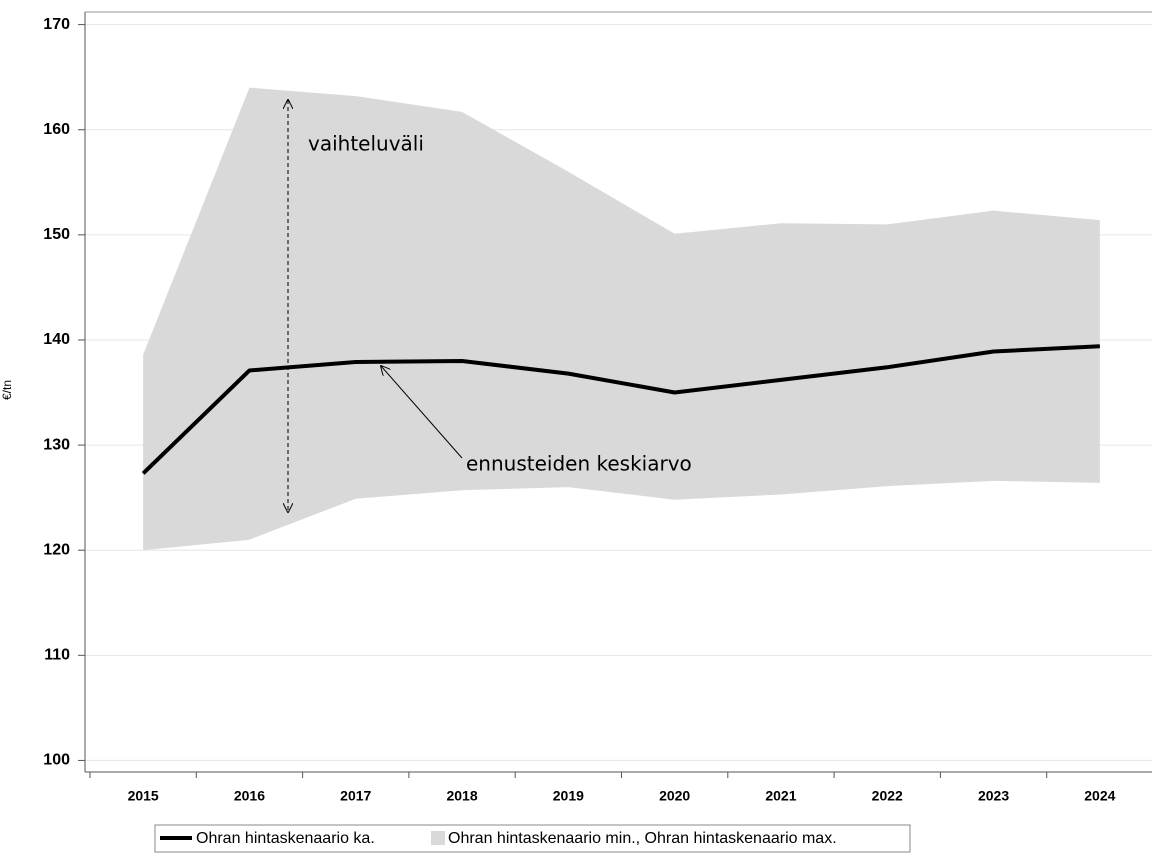 Image resolution: width=1152 pixels, height=856 pixels. I want to click on mean-line, so click(620, 409).